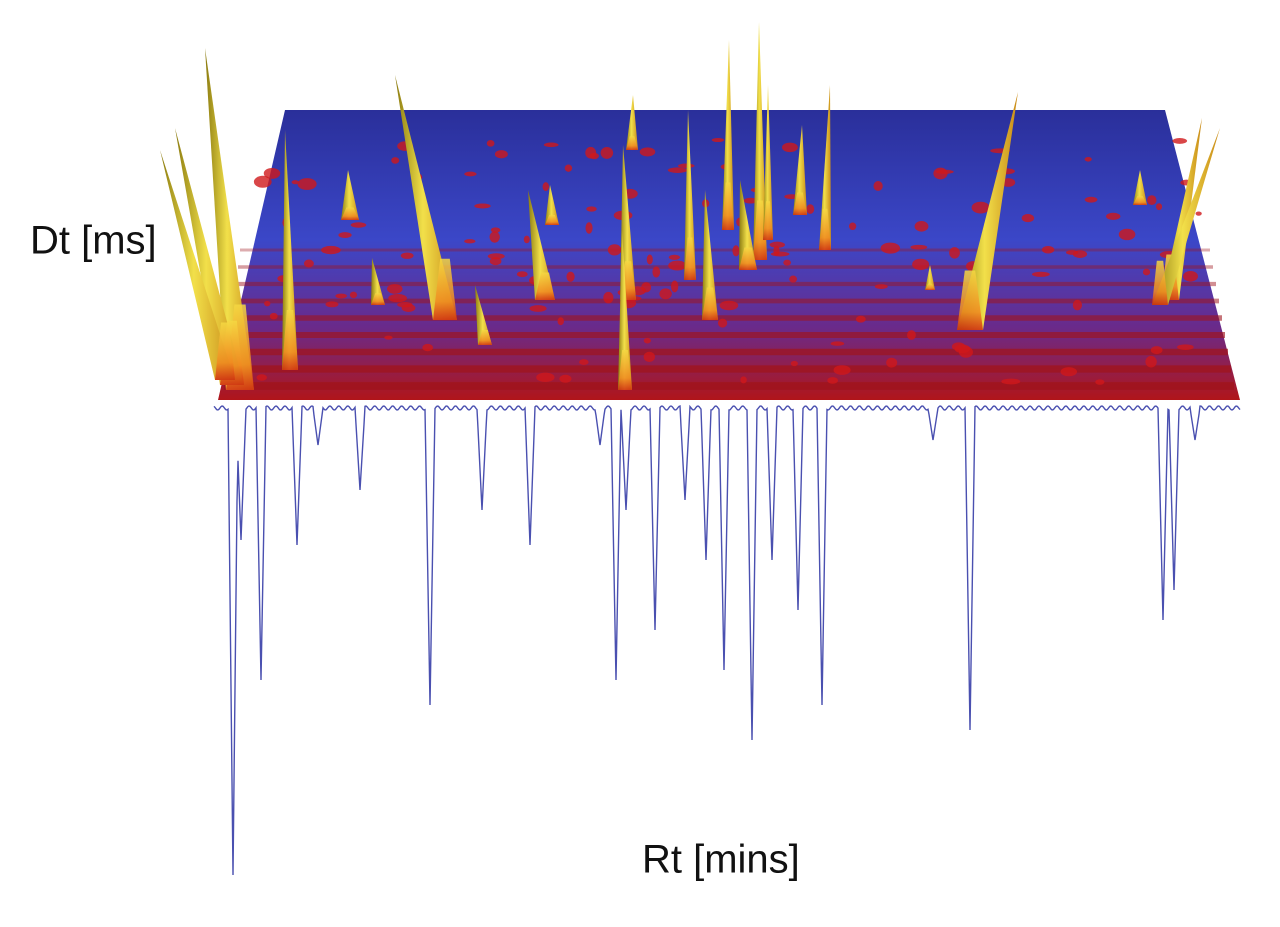 The height and width of the screenshot is (927, 1280). What do you see at coordinates (93, 241) in the screenshot?
I see `y-axis-label: Dt [ms]` at bounding box center [93, 241].